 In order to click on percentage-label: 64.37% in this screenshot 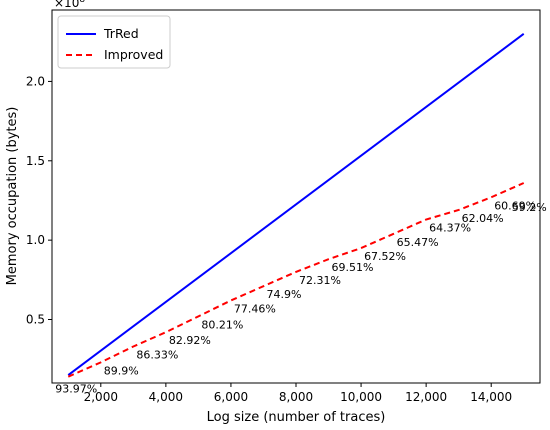, I will do `click(450, 228)`.